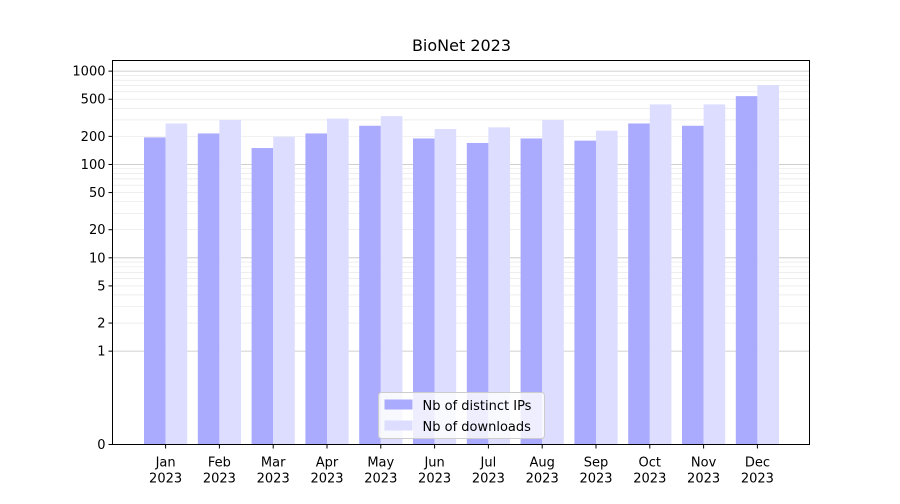 This screenshot has height=504, width=900. I want to click on x-tick-label: Sep 2023, so click(595, 471).